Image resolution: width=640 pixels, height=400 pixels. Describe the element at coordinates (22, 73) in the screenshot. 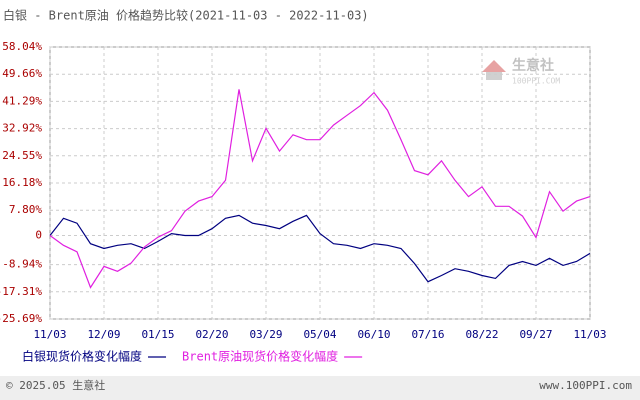

I see `y-tick-label: 49.66%` at that location.